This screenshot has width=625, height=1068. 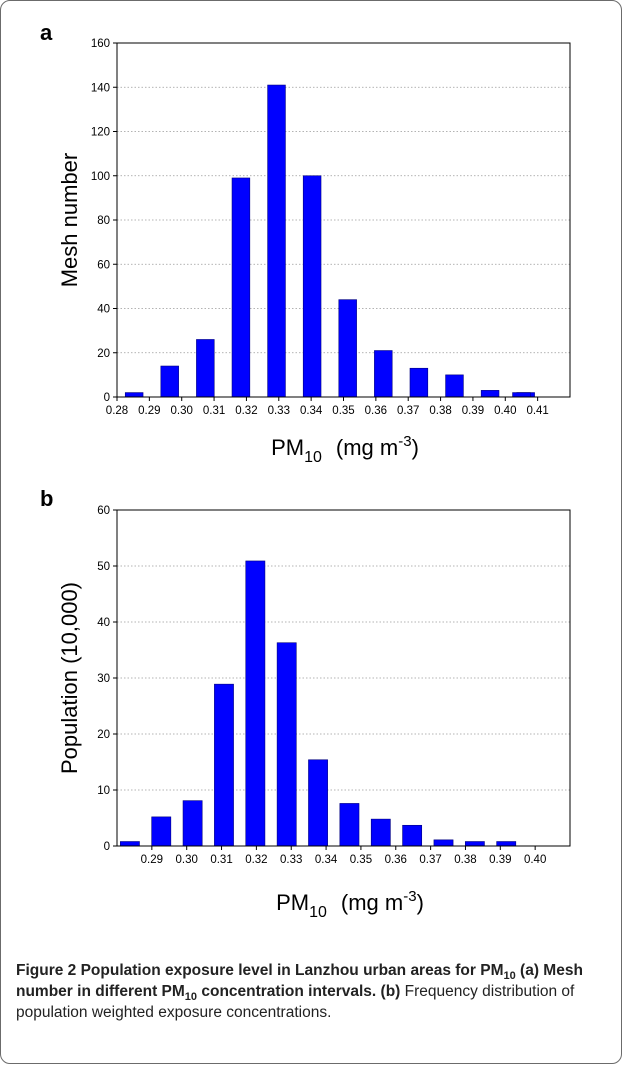 What do you see at coordinates (69, 220) in the screenshot?
I see `y-axis-title: Mesh number` at bounding box center [69, 220].